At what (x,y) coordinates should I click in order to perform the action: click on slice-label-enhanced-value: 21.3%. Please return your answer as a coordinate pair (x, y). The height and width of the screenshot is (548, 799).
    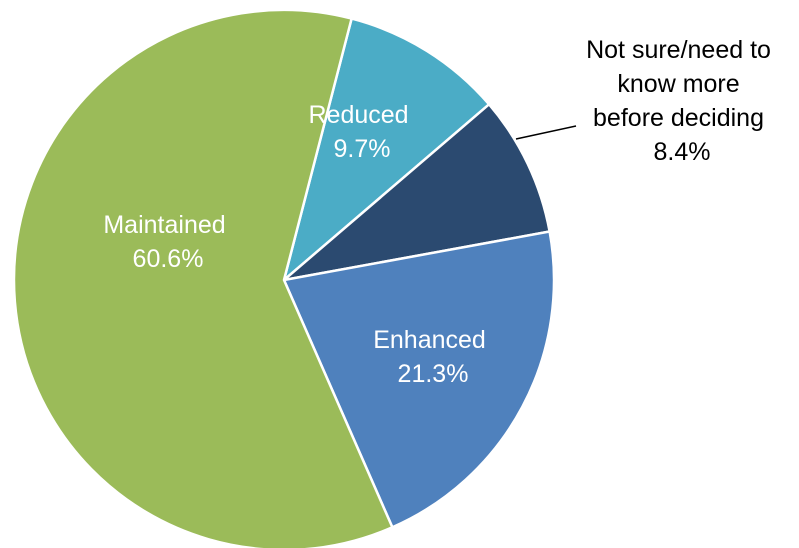
    Looking at the image, I should click on (433, 374).